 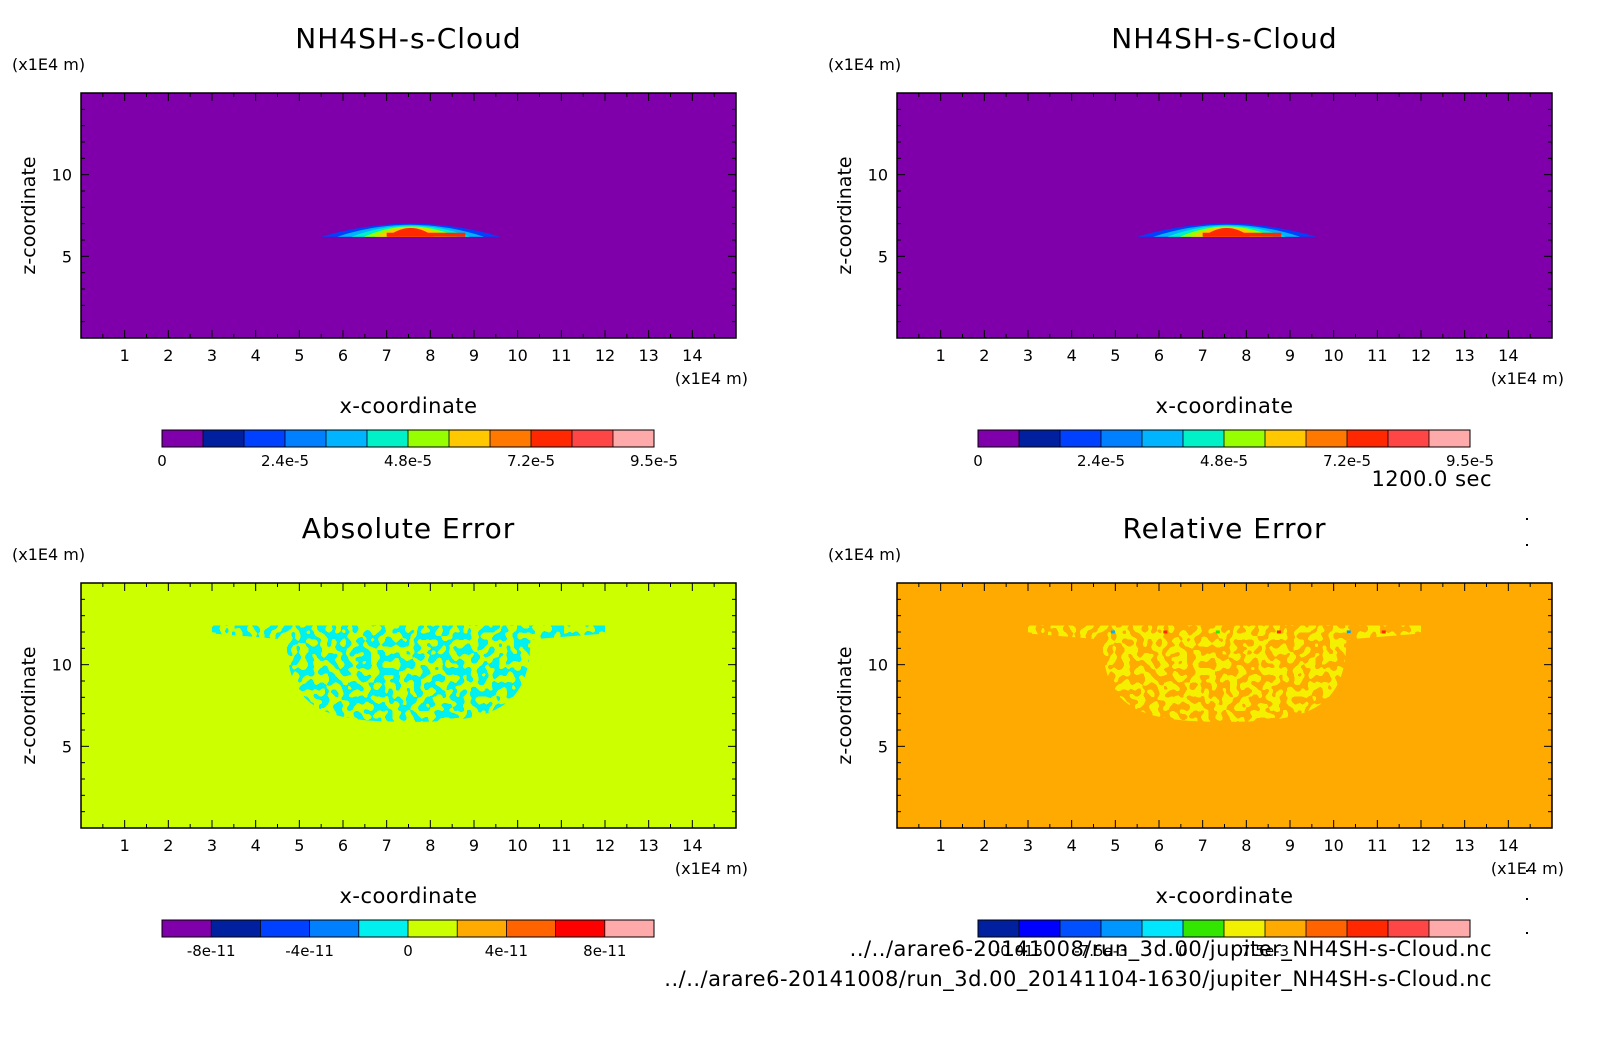 I want to click on plot-features, so click(x=408, y=673).